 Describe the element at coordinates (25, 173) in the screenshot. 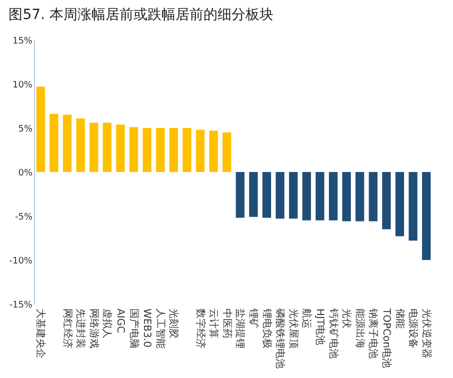

I see `y-tick-label: 0%` at that location.